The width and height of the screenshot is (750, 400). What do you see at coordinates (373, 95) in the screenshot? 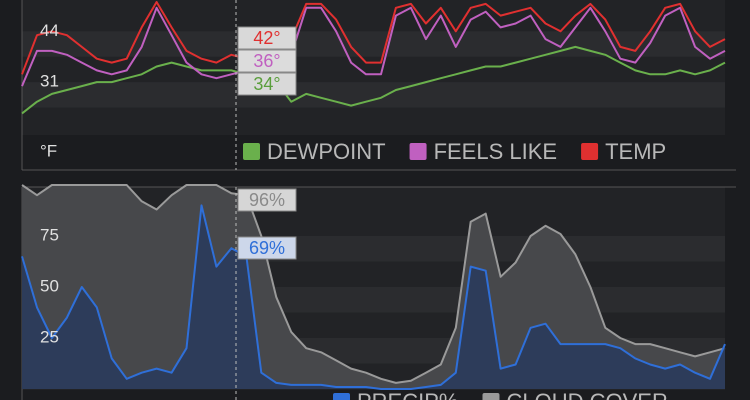
I see `grid-band` at bounding box center [373, 95].